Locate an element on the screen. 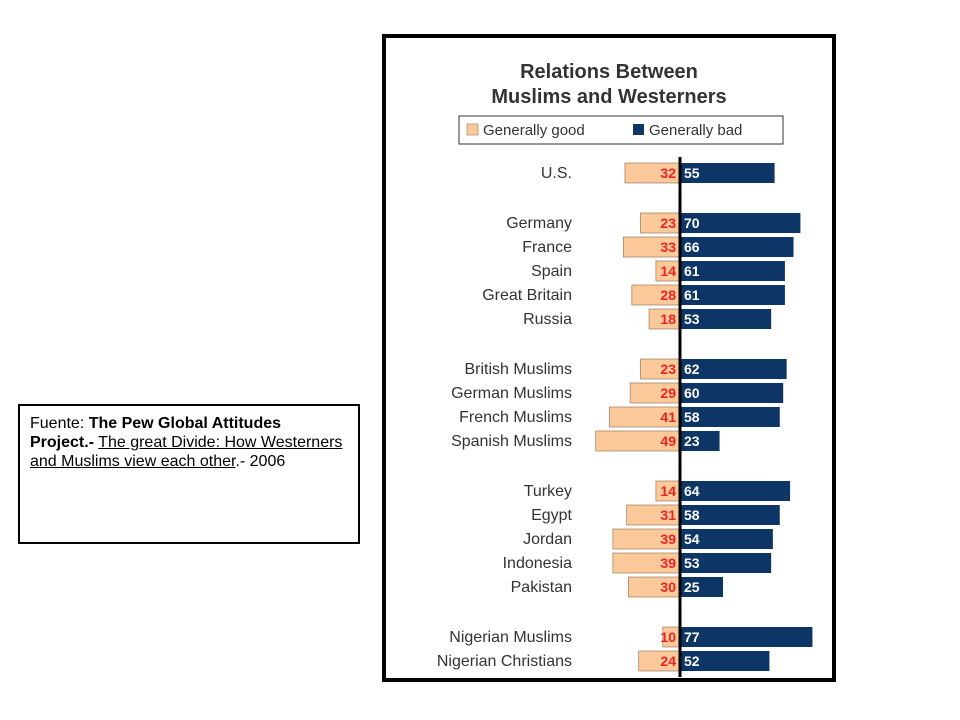 Image resolution: width=960 pixels, height=720 pixels. legend-box is located at coordinates (621, 130).